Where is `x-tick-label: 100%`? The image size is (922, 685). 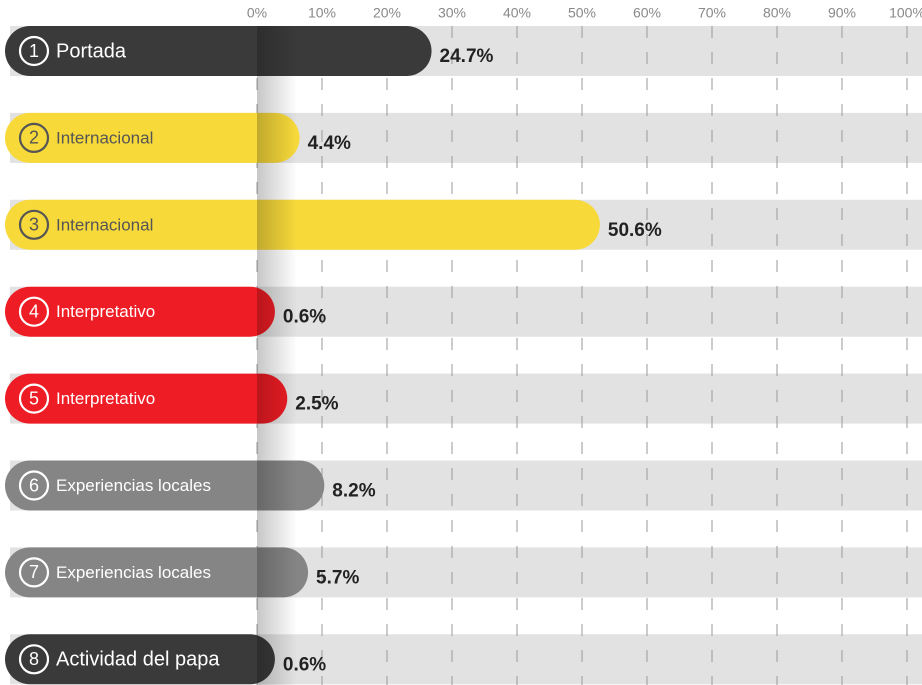 x-tick-label: 100% is located at coordinates (905, 13).